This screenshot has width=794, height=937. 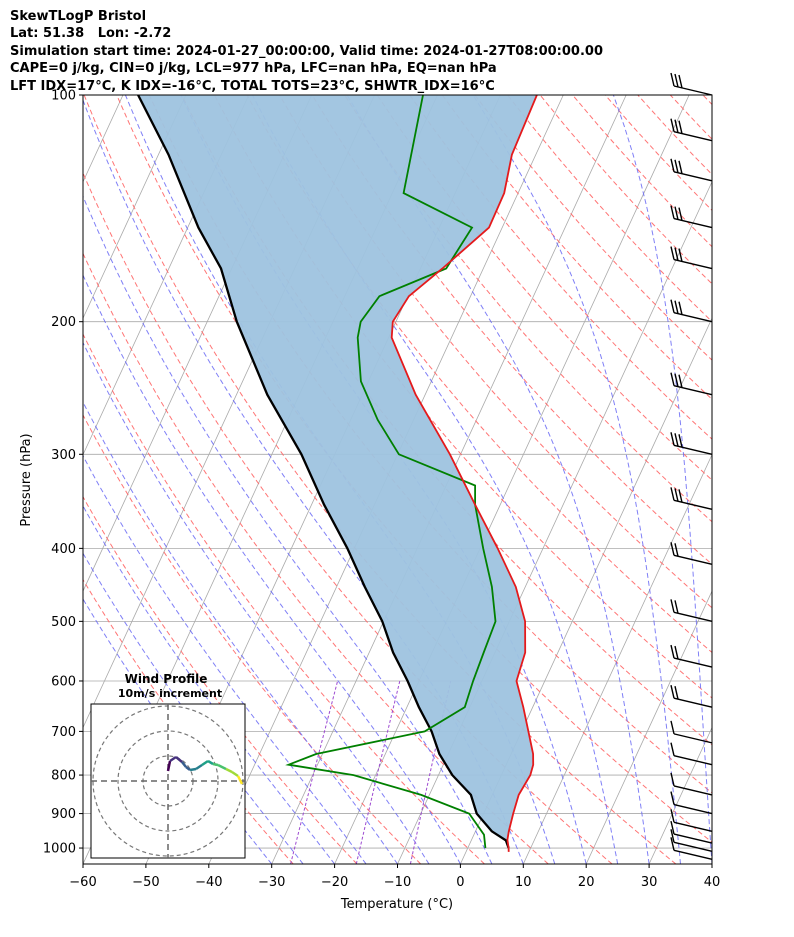 What do you see at coordinates (63, 622) in the screenshot?
I see `y-tick-label: 500` at bounding box center [63, 622].